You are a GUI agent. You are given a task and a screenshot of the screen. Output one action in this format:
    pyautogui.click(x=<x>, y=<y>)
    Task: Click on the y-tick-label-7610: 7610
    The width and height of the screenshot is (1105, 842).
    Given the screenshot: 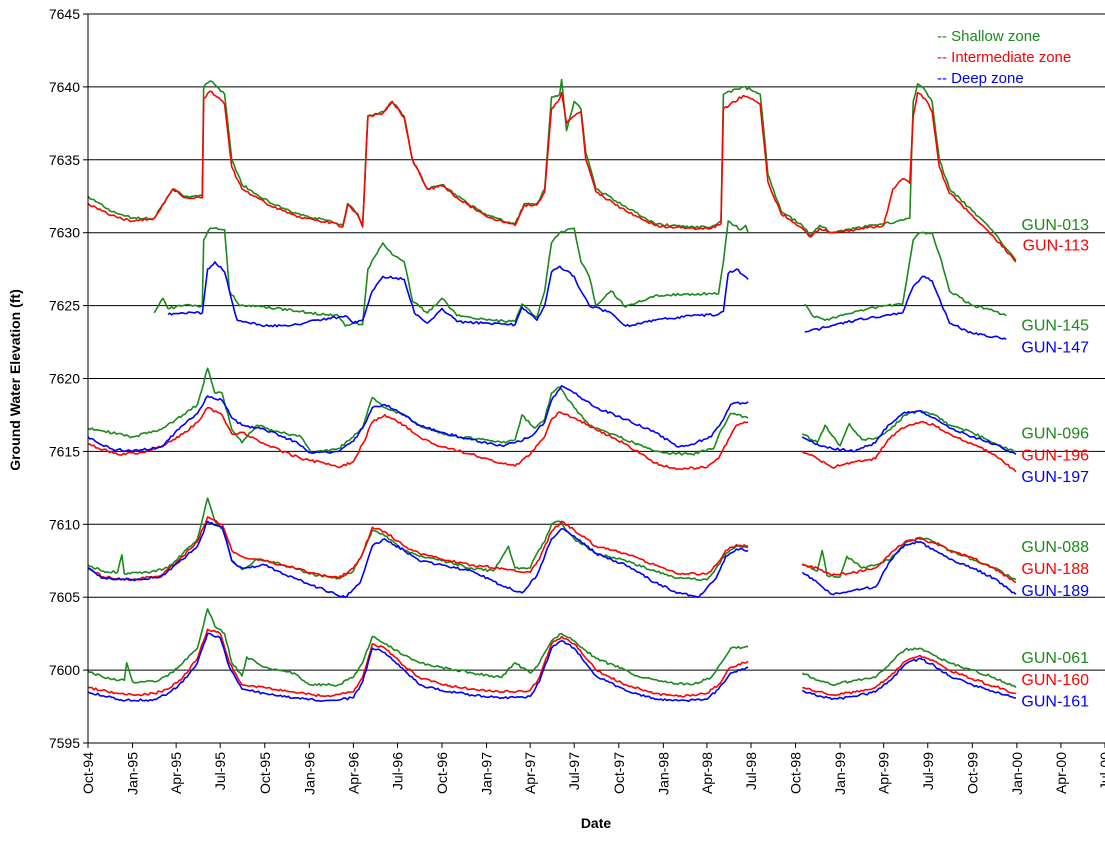 What is the action you would take?
    pyautogui.click(x=64, y=524)
    